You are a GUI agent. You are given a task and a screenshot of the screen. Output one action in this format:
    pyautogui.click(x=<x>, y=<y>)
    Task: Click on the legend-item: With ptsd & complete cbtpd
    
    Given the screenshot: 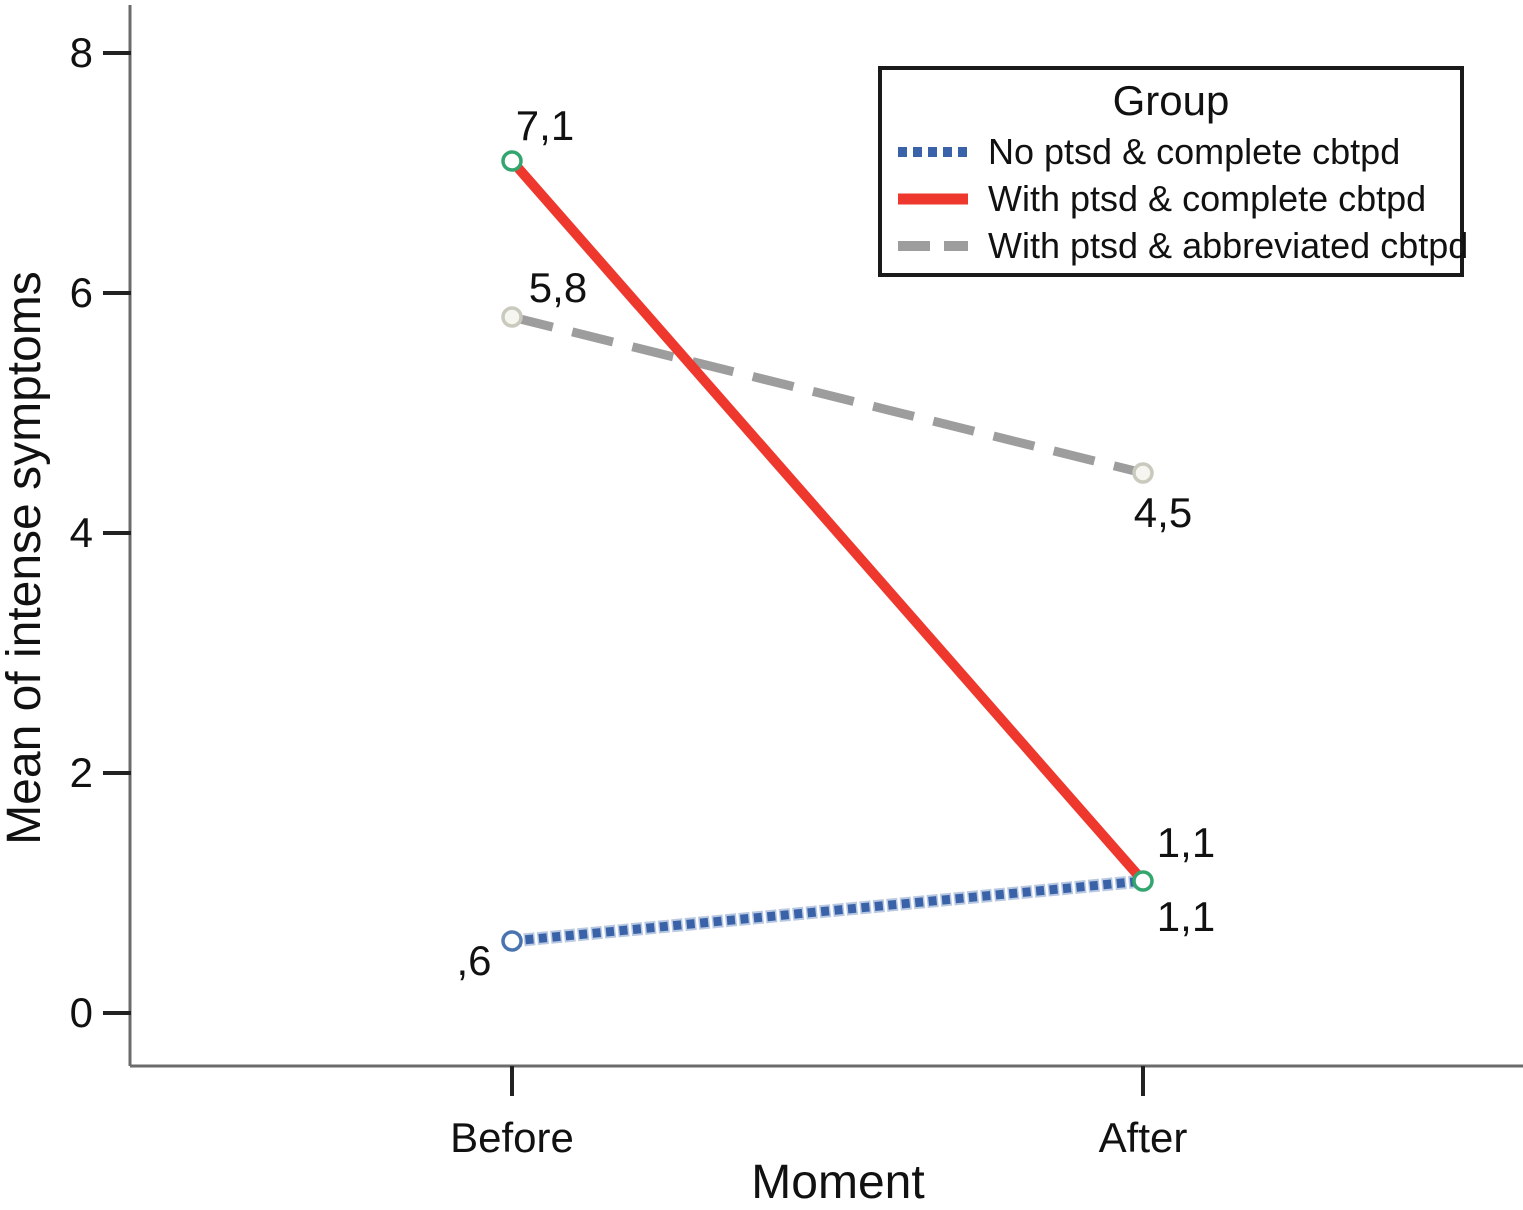 What is the action you would take?
    pyautogui.click(x=1162, y=198)
    